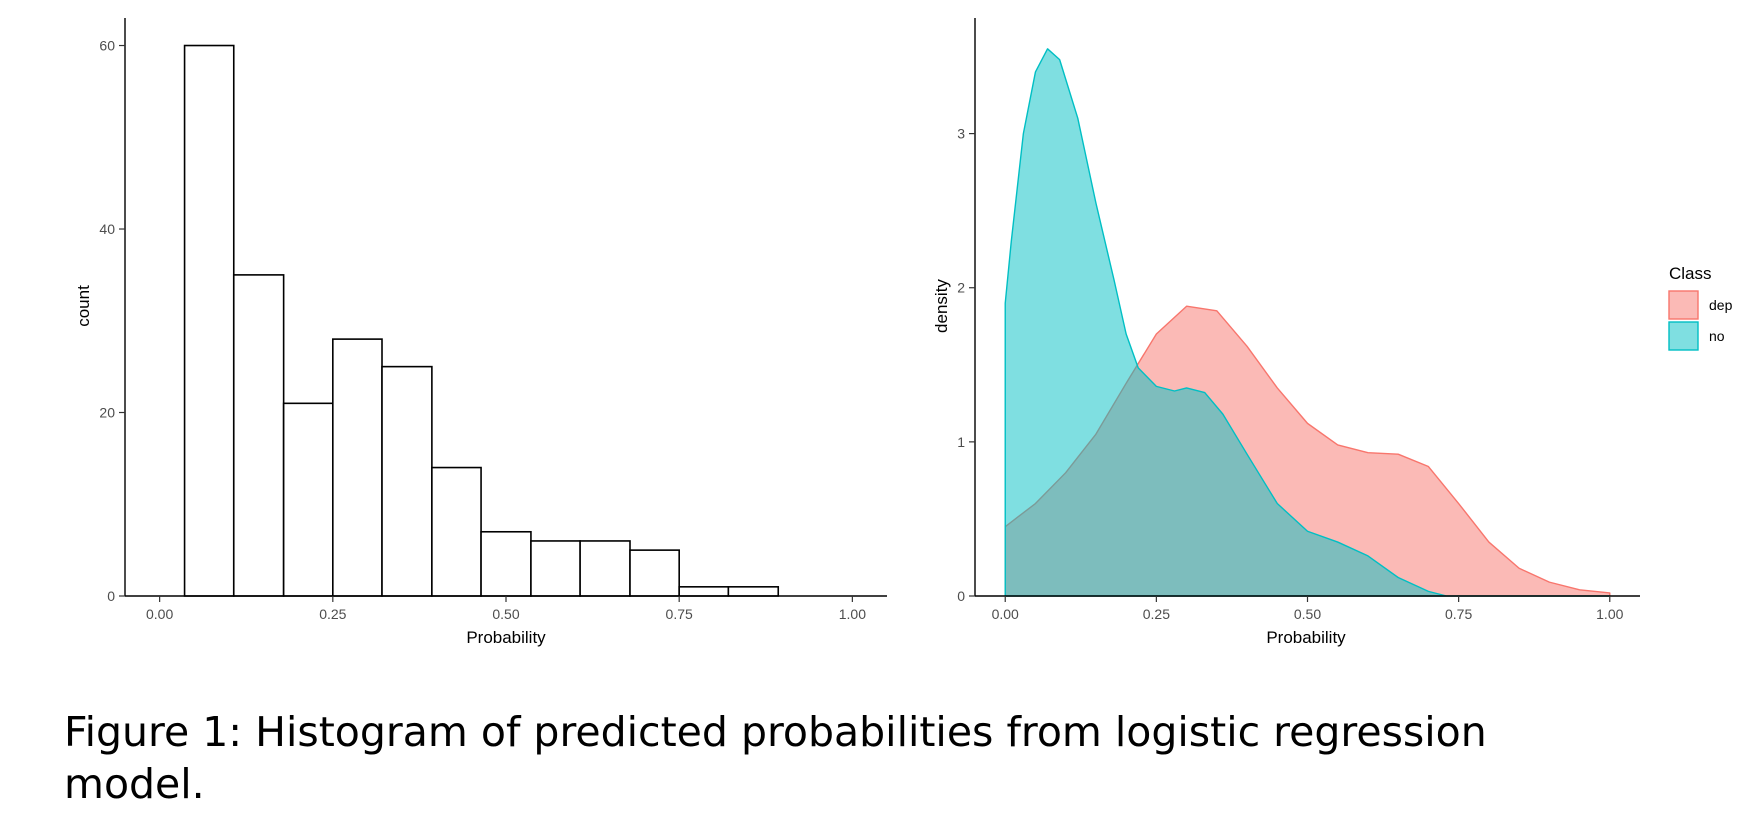 The height and width of the screenshot is (825, 1745). I want to click on histogram-y-axis-title: count, so click(83, 306).